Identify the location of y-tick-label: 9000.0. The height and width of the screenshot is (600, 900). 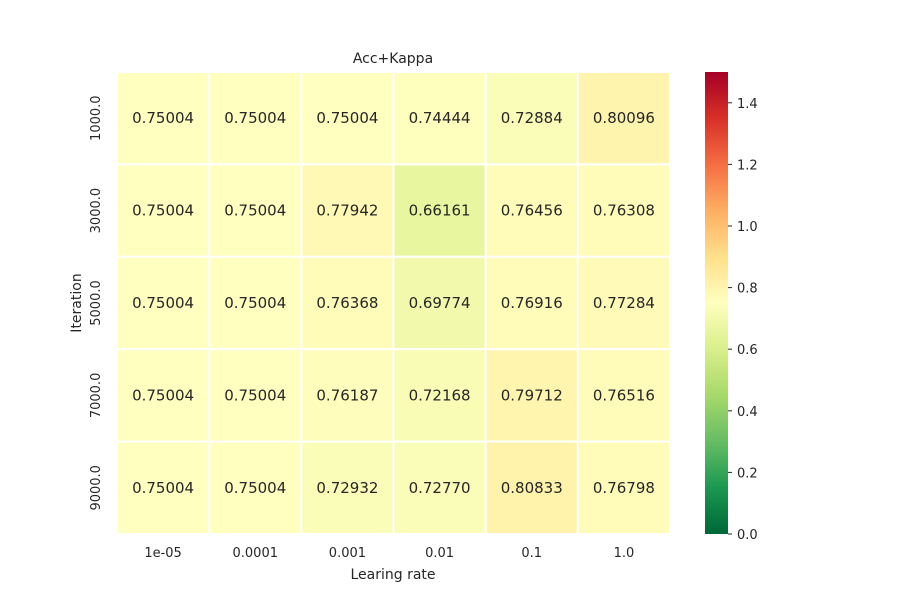
(96, 488).